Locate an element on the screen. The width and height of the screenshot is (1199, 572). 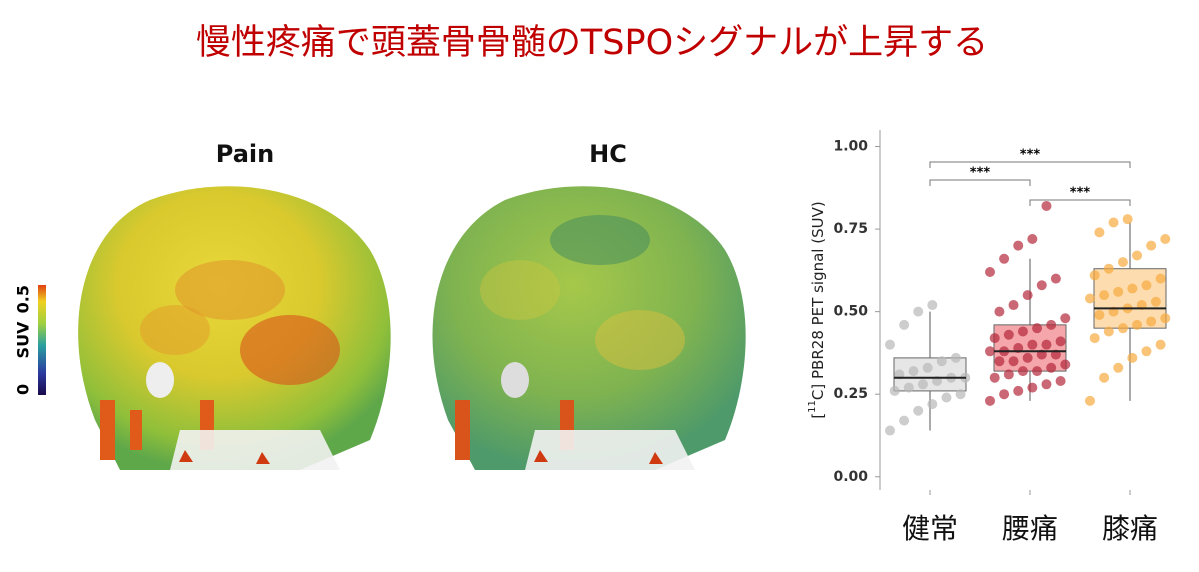
x-tick-label: 膝痛 is located at coordinates (1130, 528).